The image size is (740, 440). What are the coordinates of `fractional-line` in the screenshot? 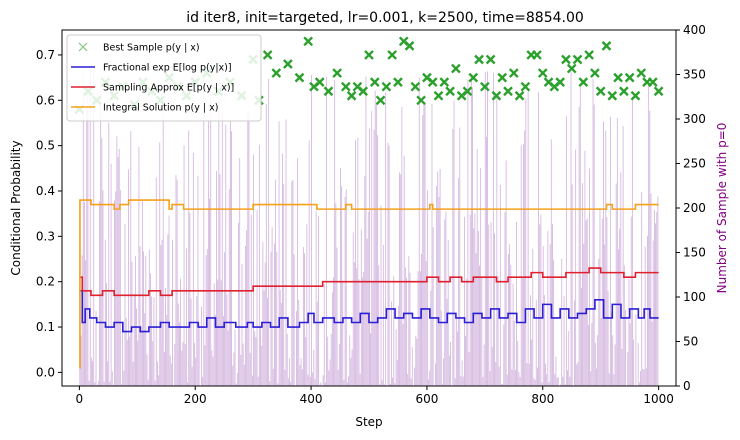 It's located at (369, 311).